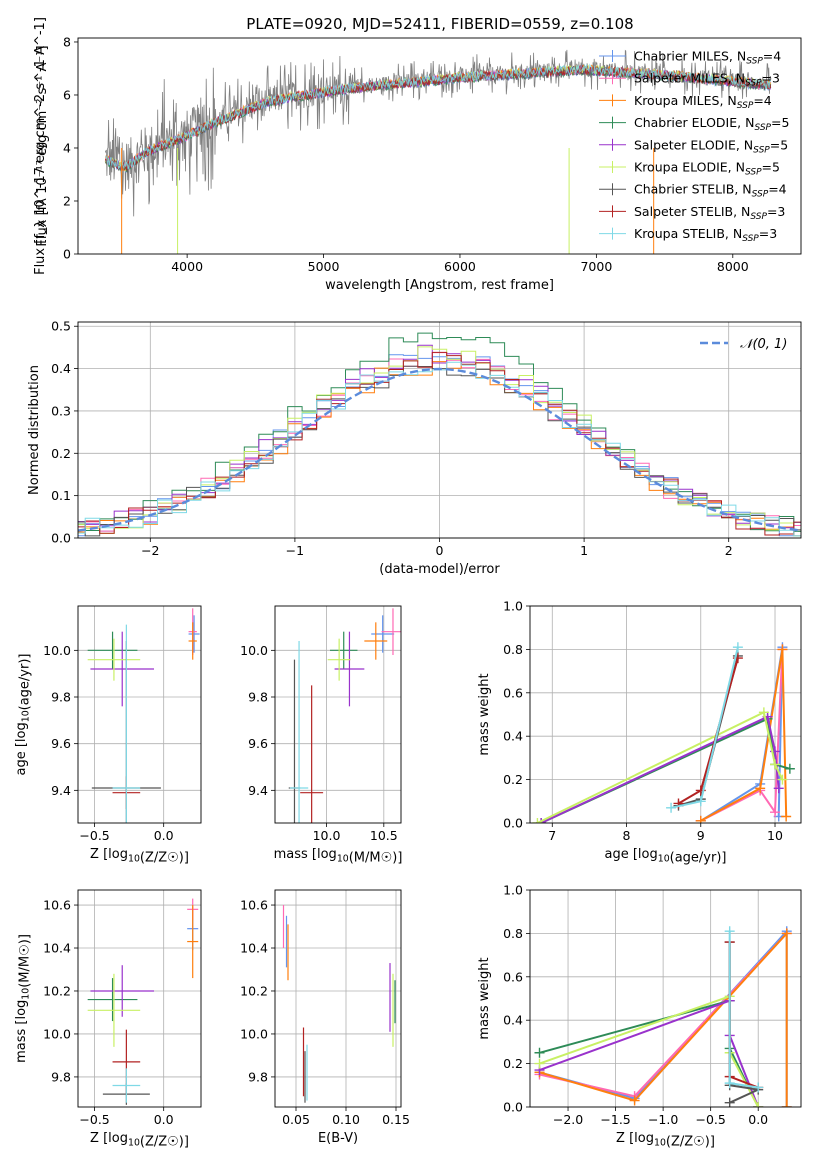 This screenshot has width=819, height=1170. What do you see at coordinates (460, 266) in the screenshot?
I see `x-tick-label: 6000` at bounding box center [460, 266].